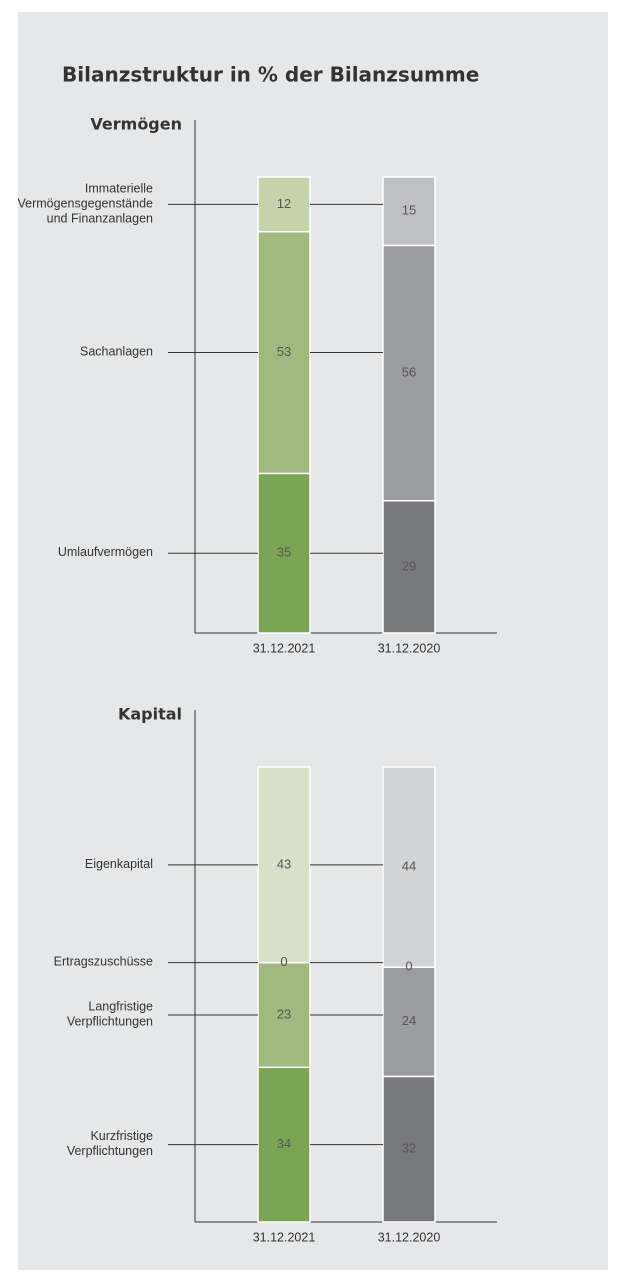 This screenshot has width=621, height=1286. I want to click on value-label: 44, so click(409, 866).